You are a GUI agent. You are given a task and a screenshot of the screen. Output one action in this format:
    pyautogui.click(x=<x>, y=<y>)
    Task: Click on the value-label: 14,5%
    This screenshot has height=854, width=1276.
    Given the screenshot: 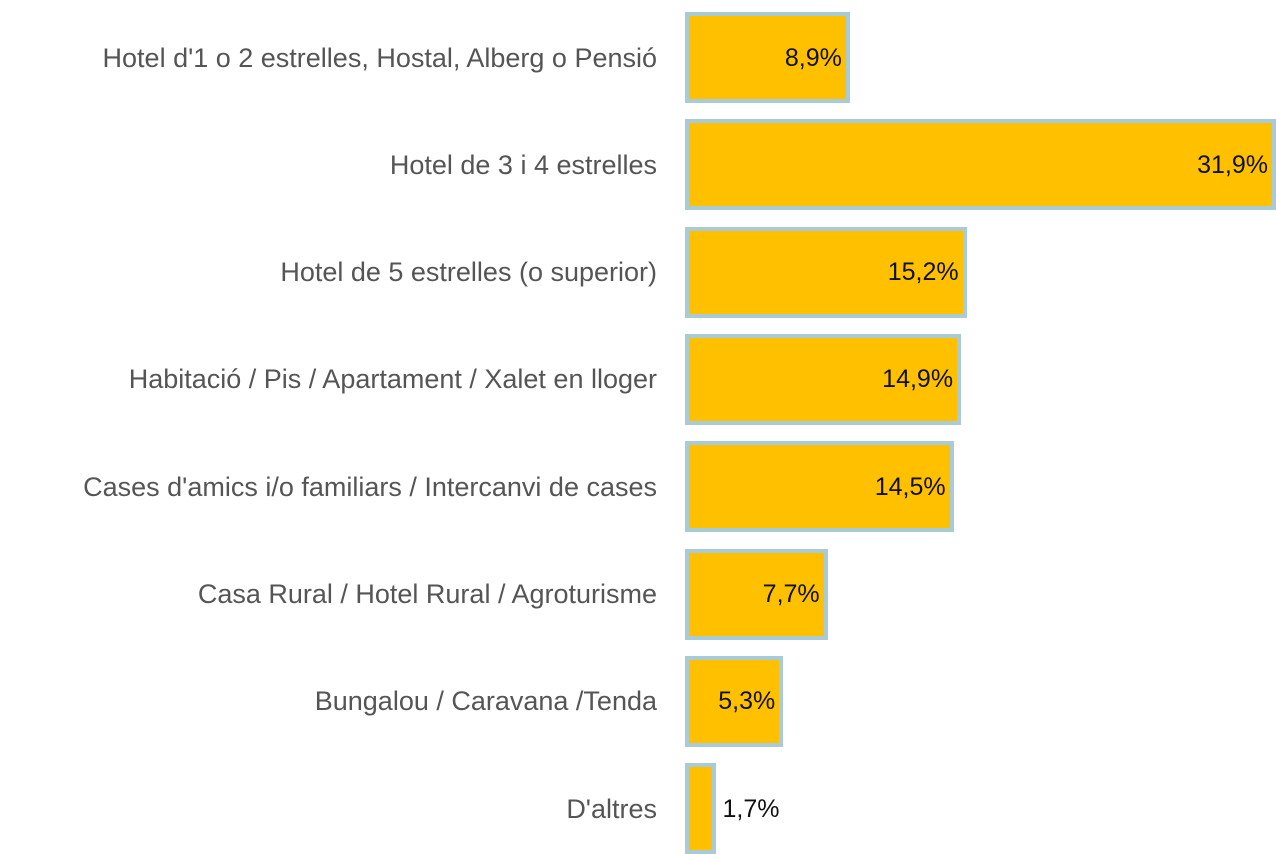 What is the action you would take?
    pyautogui.click(x=910, y=486)
    